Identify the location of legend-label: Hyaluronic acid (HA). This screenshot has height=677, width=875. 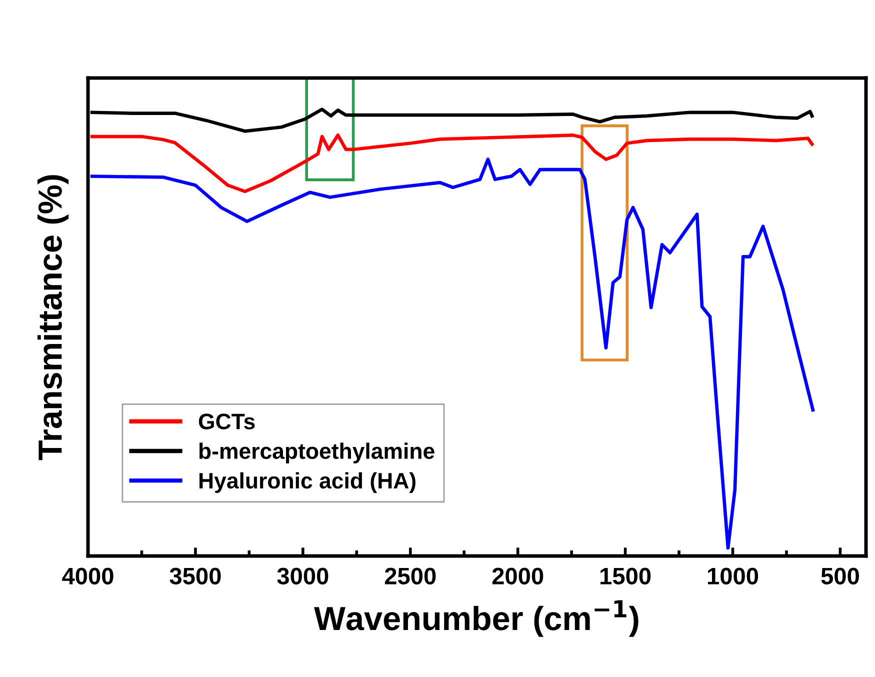
(307, 482).